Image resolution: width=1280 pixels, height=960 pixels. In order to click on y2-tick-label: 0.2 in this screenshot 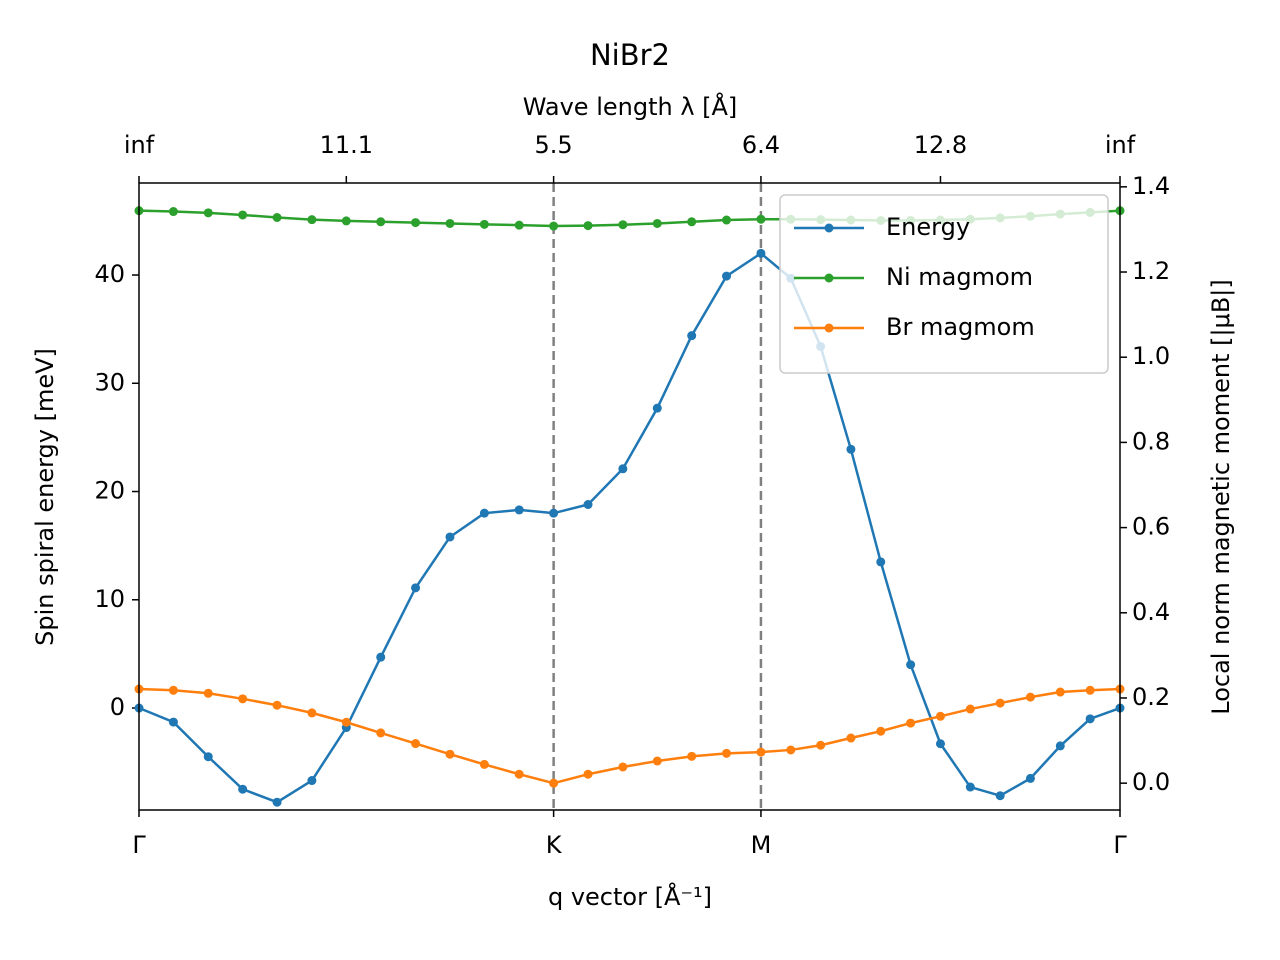, I will do `click(1151, 697)`.